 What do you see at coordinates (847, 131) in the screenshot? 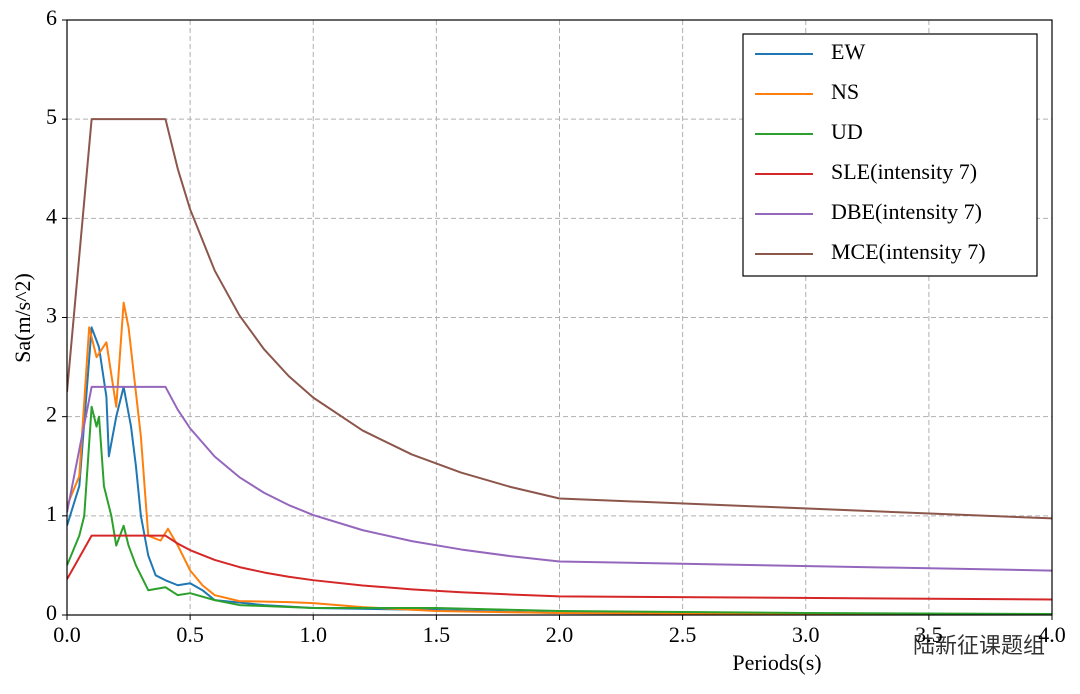
I see `legend-label: UD` at bounding box center [847, 131].